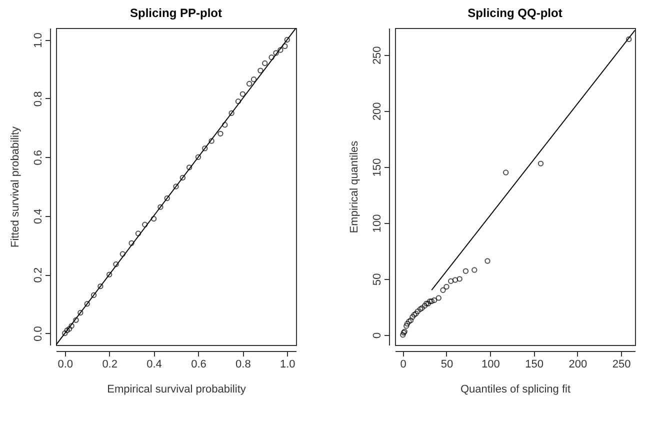 Image resolution: width=672 pixels, height=429 pixels. Describe the element at coordinates (243, 364) in the screenshot. I see `x-tick-label: 0.8` at that location.